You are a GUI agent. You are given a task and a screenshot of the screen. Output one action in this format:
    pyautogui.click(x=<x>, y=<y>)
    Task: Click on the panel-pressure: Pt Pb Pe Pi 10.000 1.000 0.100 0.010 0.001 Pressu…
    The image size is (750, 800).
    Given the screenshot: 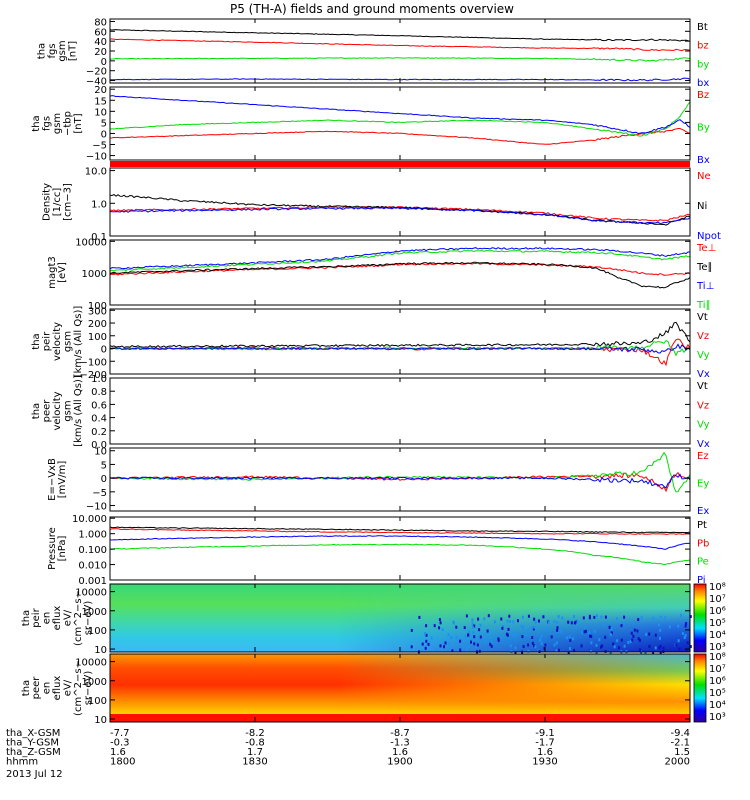 What is the action you would take?
    pyautogui.click(x=378, y=550)
    